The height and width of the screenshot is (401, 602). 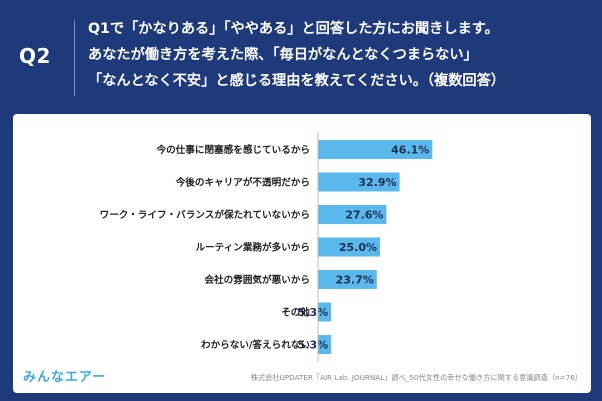 What do you see at coordinates (355, 280) in the screenshot?
I see `value-label: 23.7%` at bounding box center [355, 280].